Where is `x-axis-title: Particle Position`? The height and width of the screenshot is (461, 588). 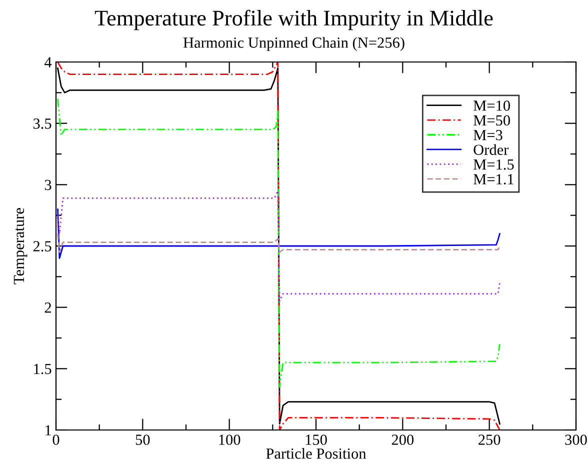
x-axis-title: Particle Position is located at coordinates (316, 453).